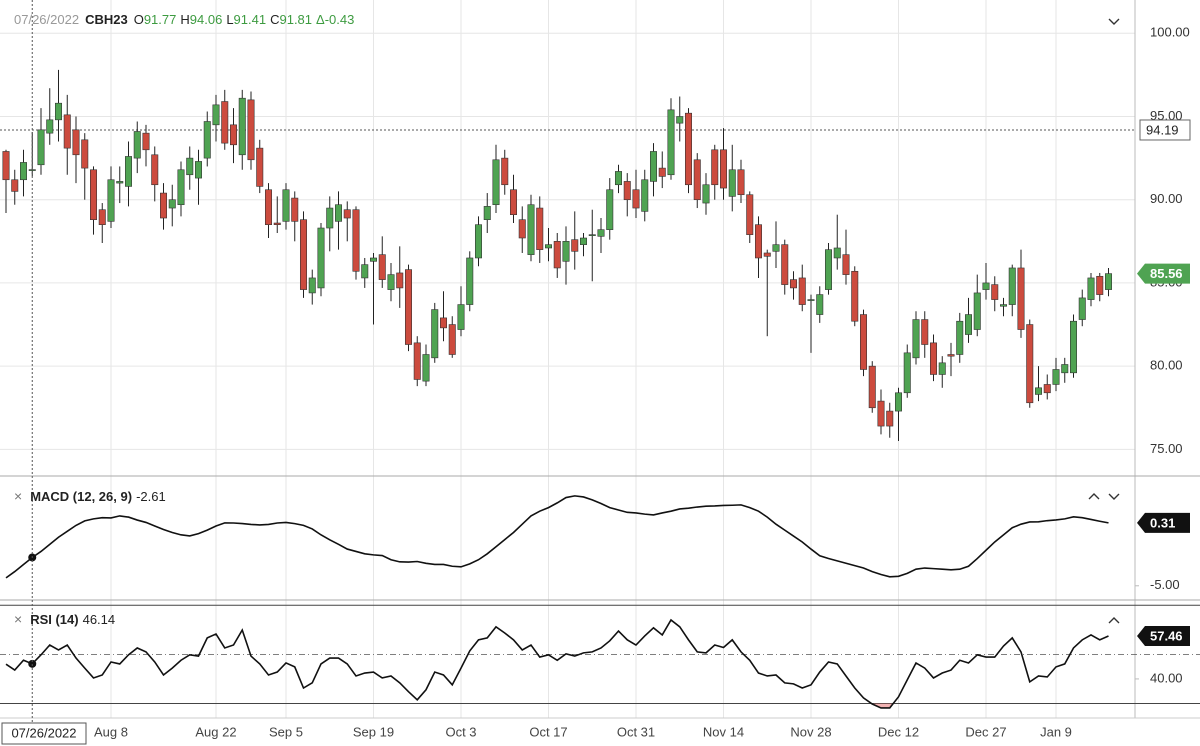 Image resolution: width=1200 pixels, height=746 pixels. What do you see at coordinates (636, 731) in the screenshot?
I see `x-tick-label: Oct 31` at bounding box center [636, 731].